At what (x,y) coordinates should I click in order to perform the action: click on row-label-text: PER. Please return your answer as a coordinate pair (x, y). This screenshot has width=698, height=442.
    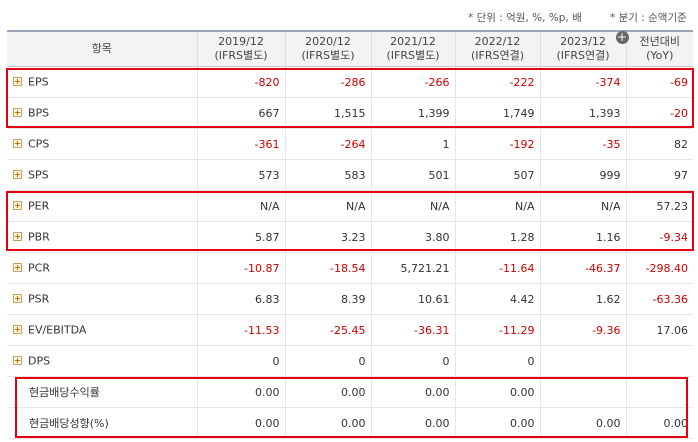
    Looking at the image, I should click on (39, 206).